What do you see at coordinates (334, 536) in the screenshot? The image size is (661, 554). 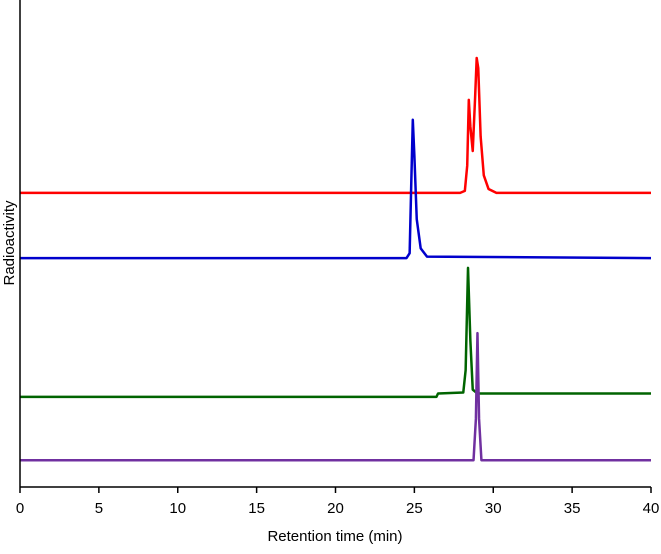 I see `x-axis-label: Retention time (min)` at bounding box center [334, 536].